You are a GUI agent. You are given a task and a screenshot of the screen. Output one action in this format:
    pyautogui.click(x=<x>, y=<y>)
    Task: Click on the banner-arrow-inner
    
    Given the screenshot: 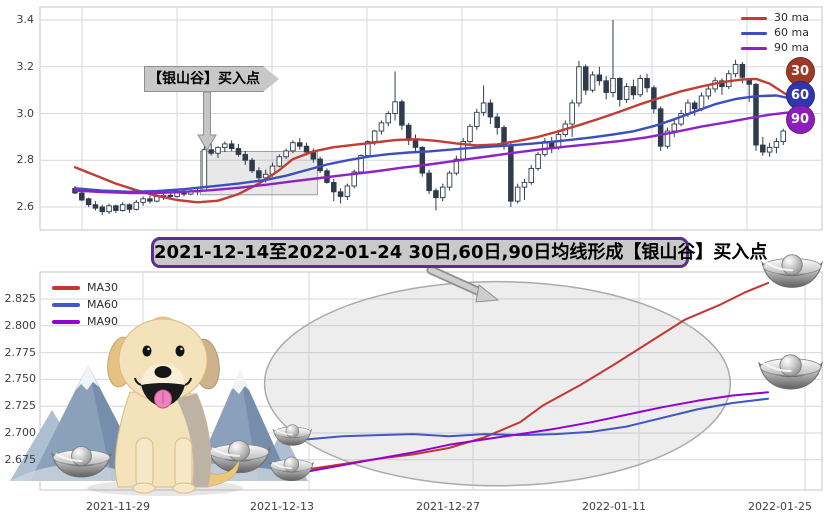 What is the action you would take?
    pyautogui.click(x=456, y=281)
    